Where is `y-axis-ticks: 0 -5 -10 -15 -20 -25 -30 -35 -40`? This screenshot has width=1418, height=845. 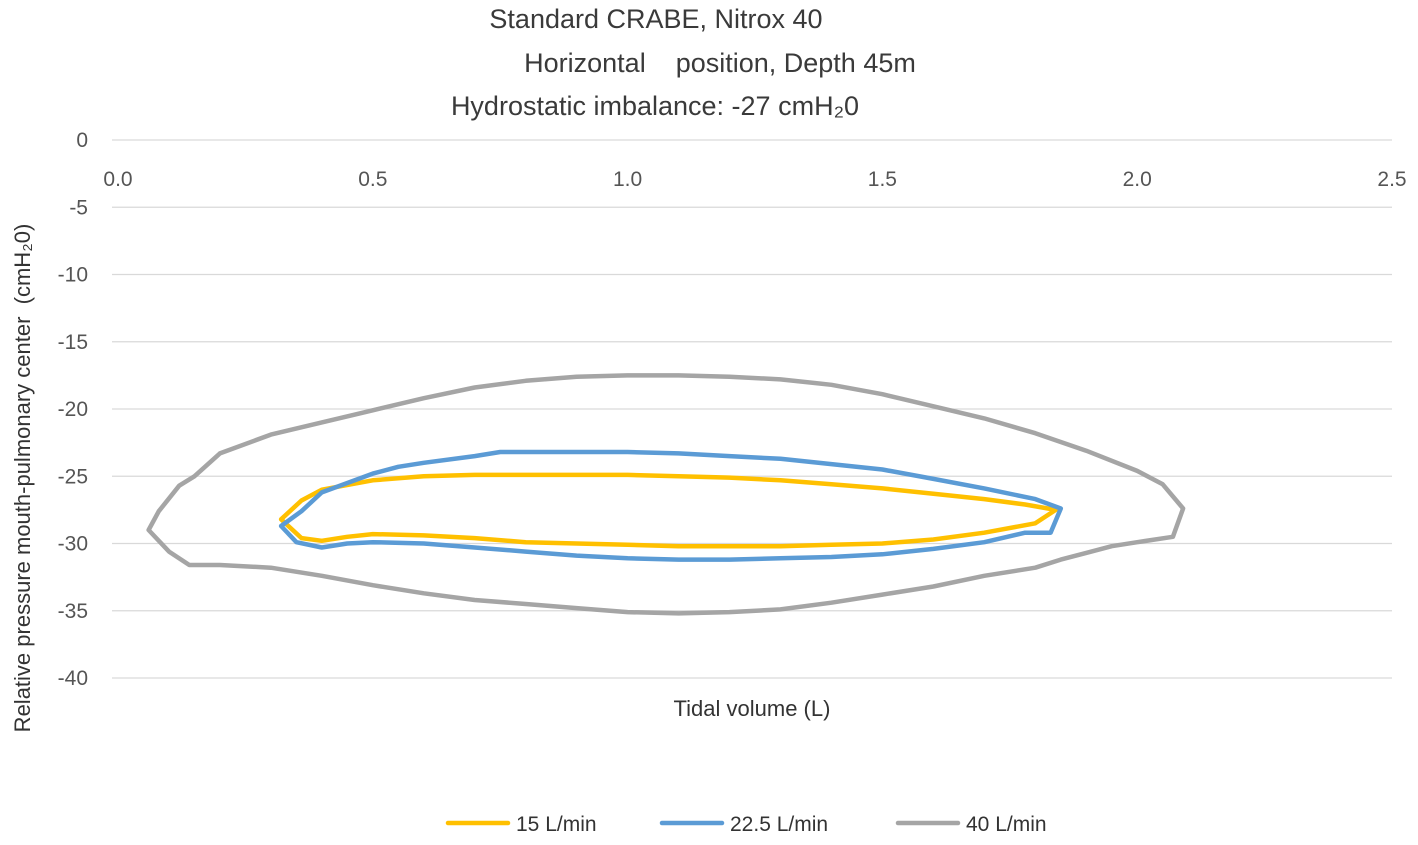 y-axis-ticks: 0 -5 -10 -15 -20 -25 -30 -35 -40 is located at coordinates (73, 409).